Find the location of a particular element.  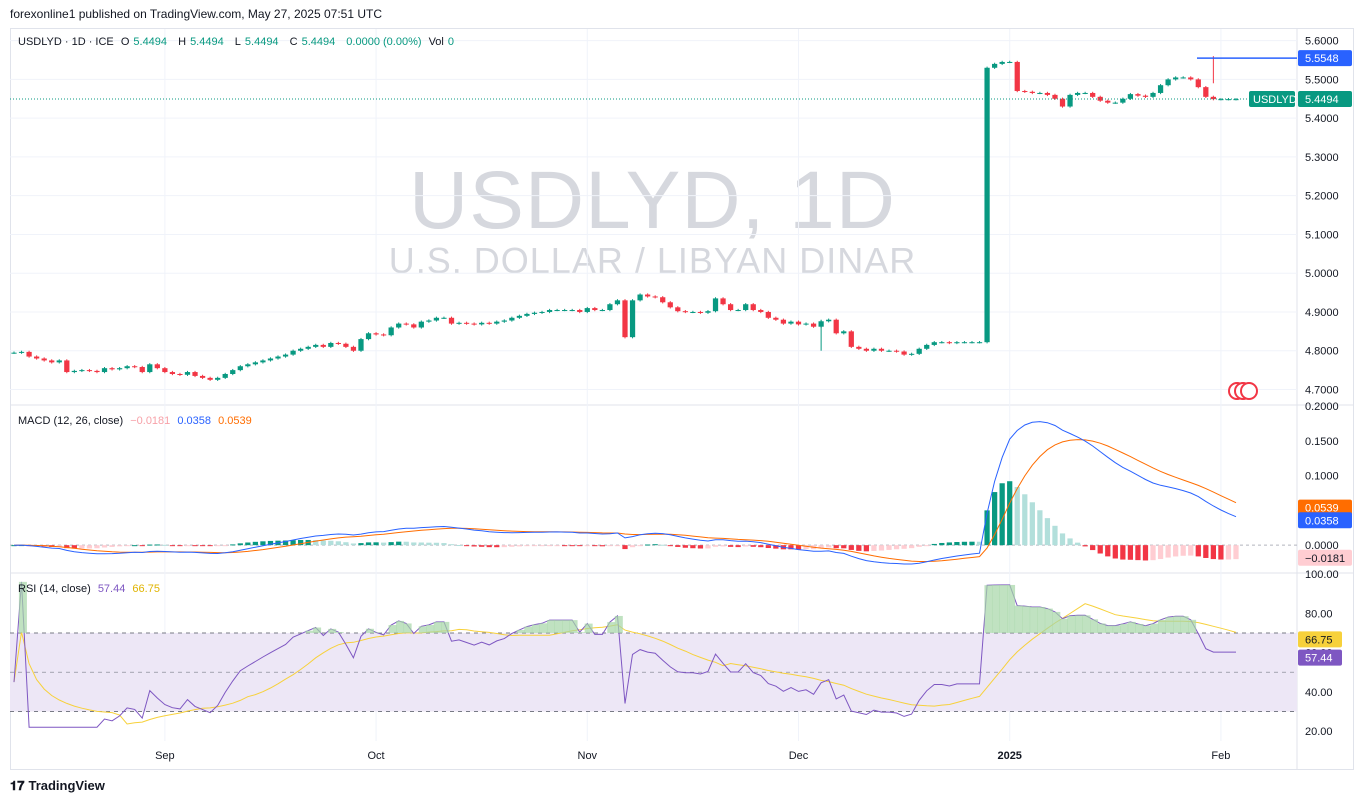

watermark-symbol: USDLYD, 1D is located at coordinates (652, 200).